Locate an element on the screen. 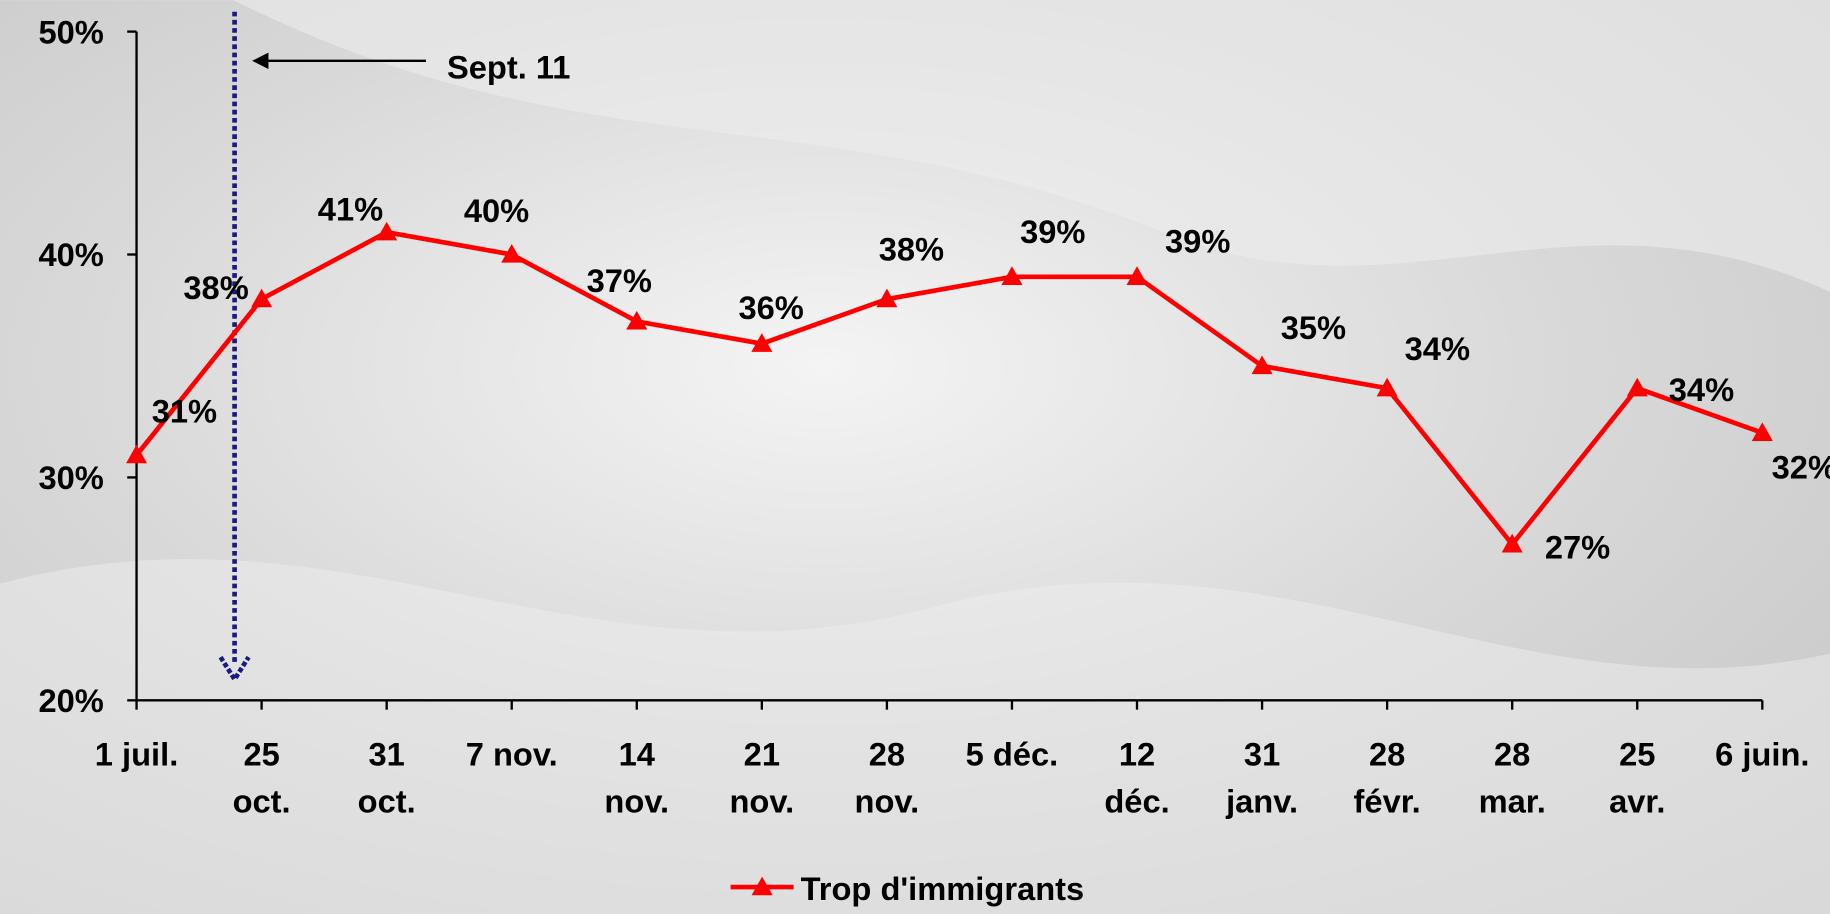 This screenshot has width=1830, height=914. data-label: 37% is located at coordinates (619, 280).